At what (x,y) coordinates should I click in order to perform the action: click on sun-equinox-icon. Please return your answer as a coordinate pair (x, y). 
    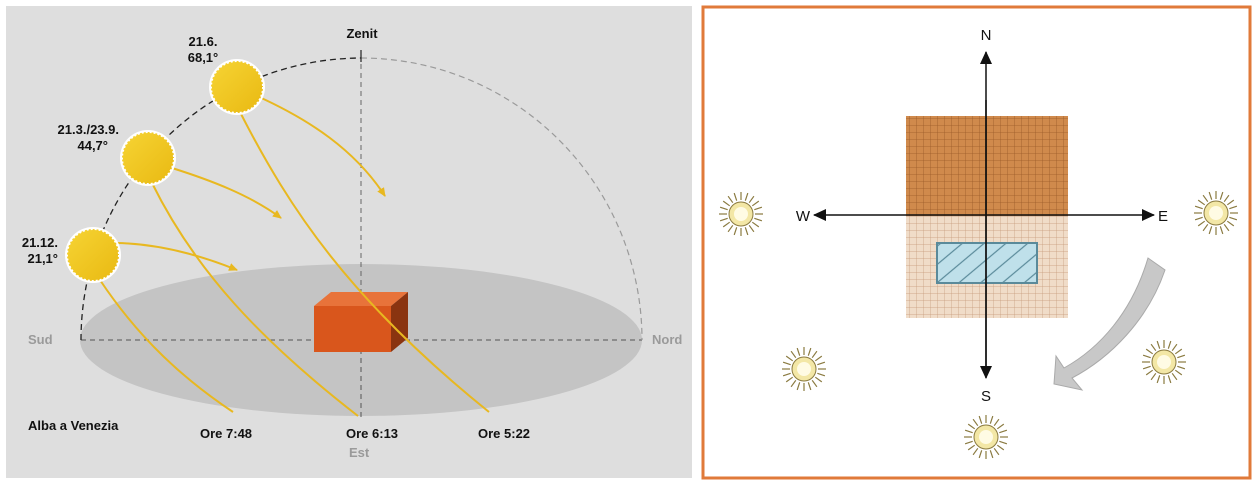
    Looking at the image, I should click on (148, 158).